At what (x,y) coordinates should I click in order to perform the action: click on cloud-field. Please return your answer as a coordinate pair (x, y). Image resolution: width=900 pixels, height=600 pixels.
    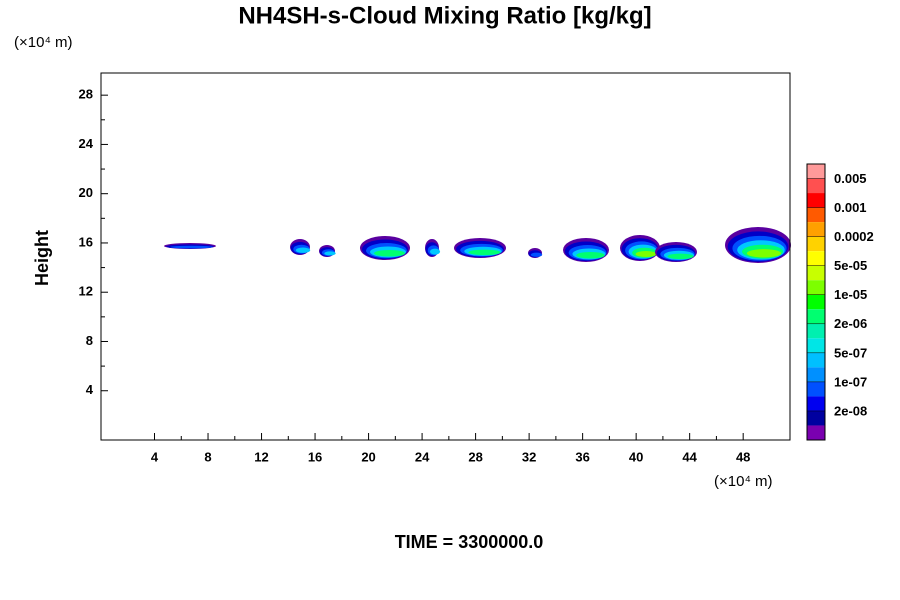
    Looking at the image, I should click on (477, 245).